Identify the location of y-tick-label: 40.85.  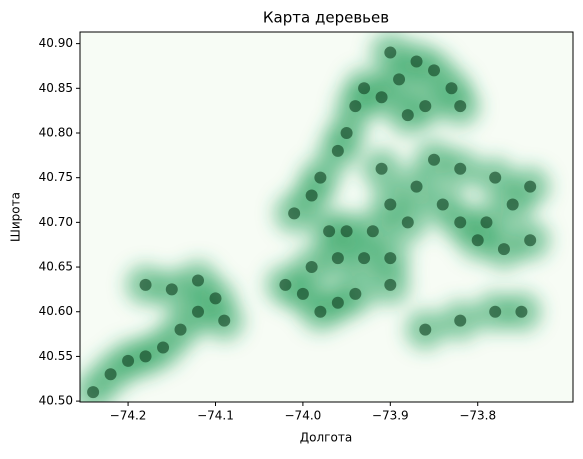
(56, 88).